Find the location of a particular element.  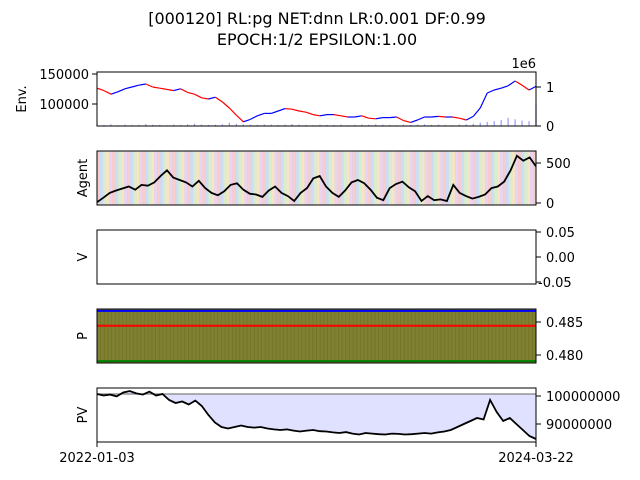

p-panel: P 0.485 0.480 is located at coordinates (329, 336).